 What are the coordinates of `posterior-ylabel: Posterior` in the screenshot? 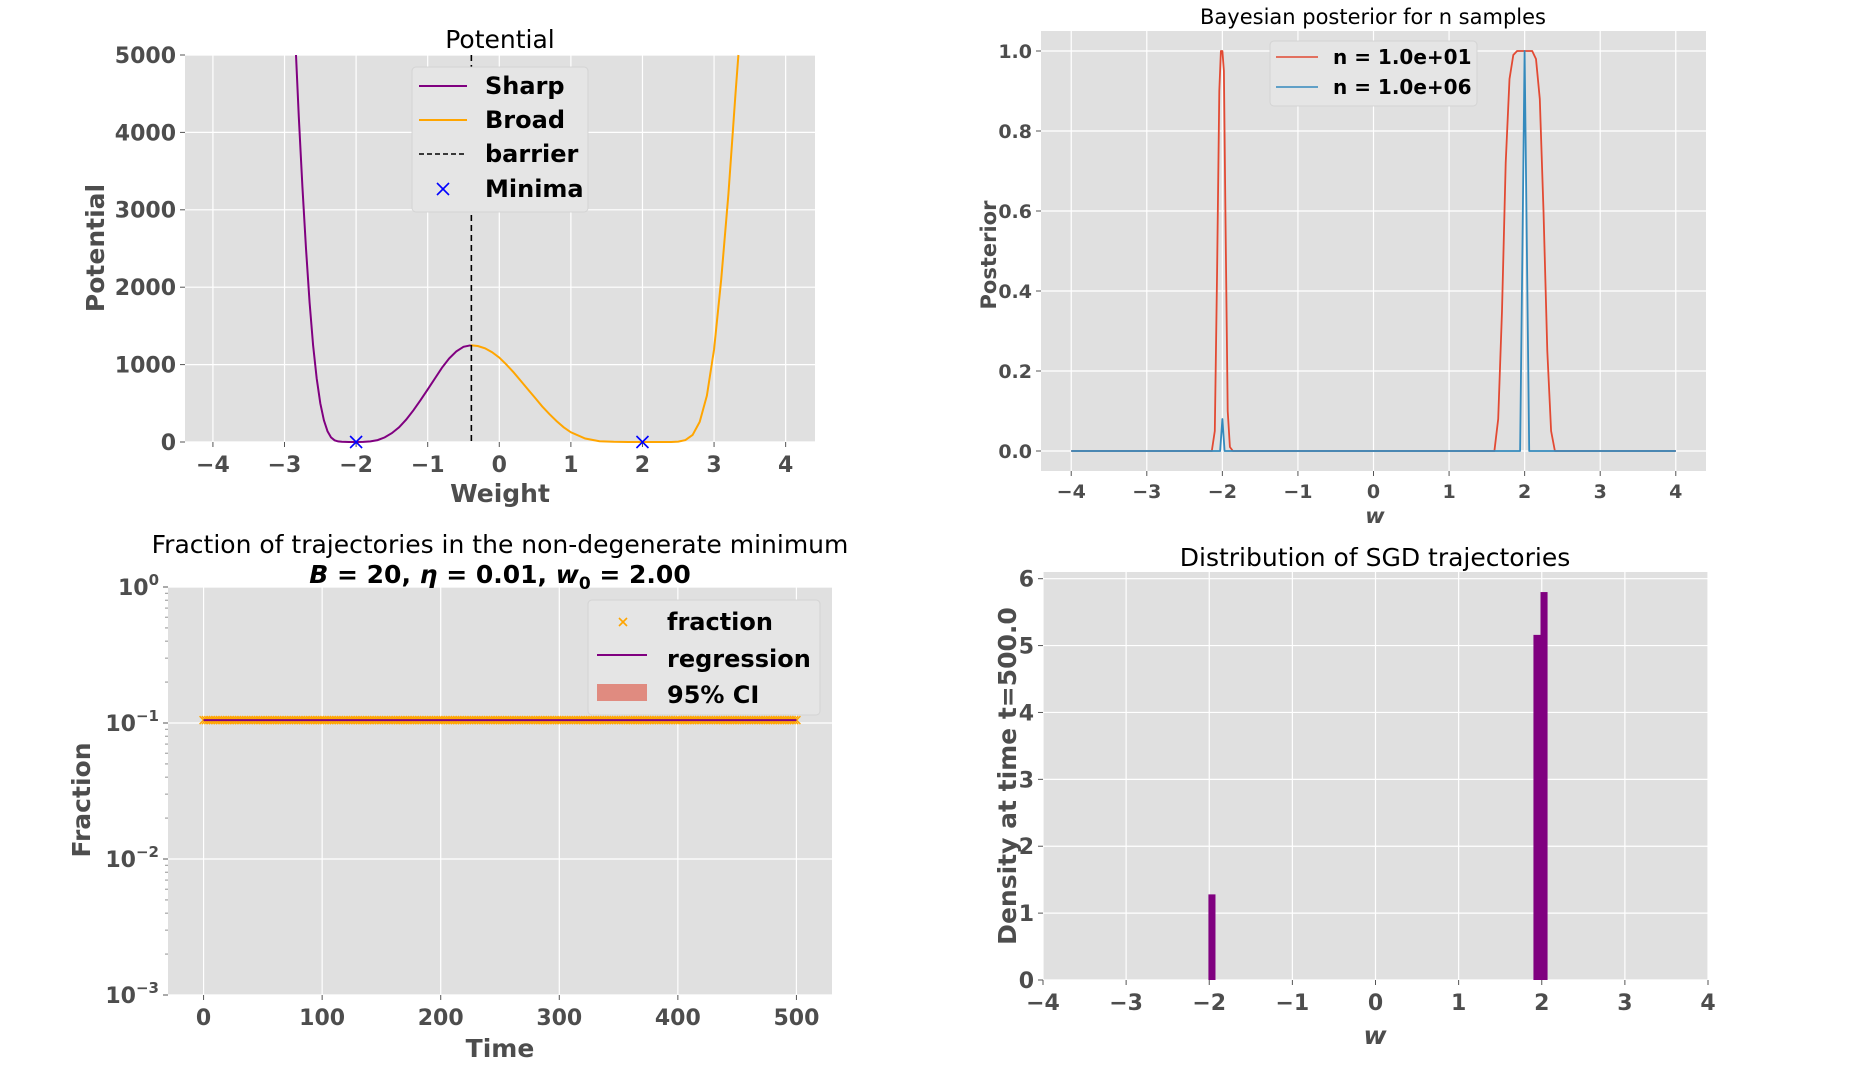 It's located at (989, 255).